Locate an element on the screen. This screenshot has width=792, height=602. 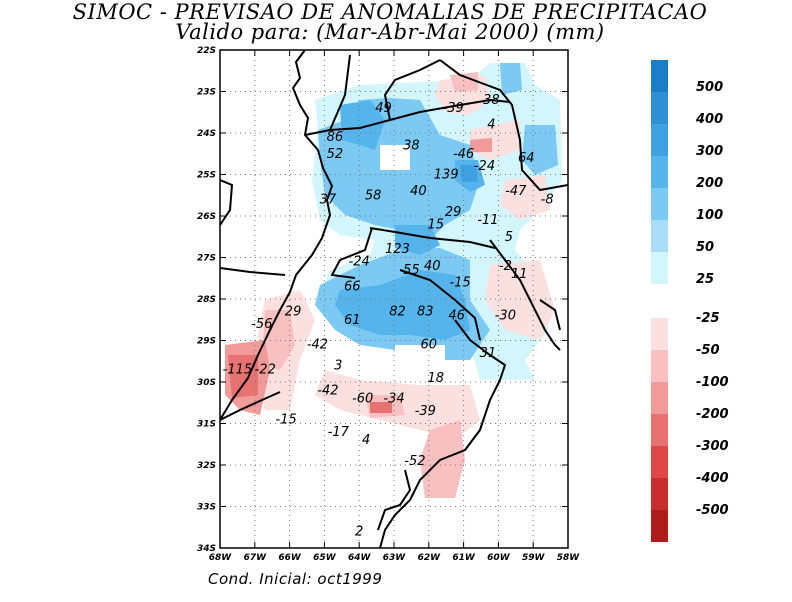
value-label: 40 is located at coordinates (418, 191).